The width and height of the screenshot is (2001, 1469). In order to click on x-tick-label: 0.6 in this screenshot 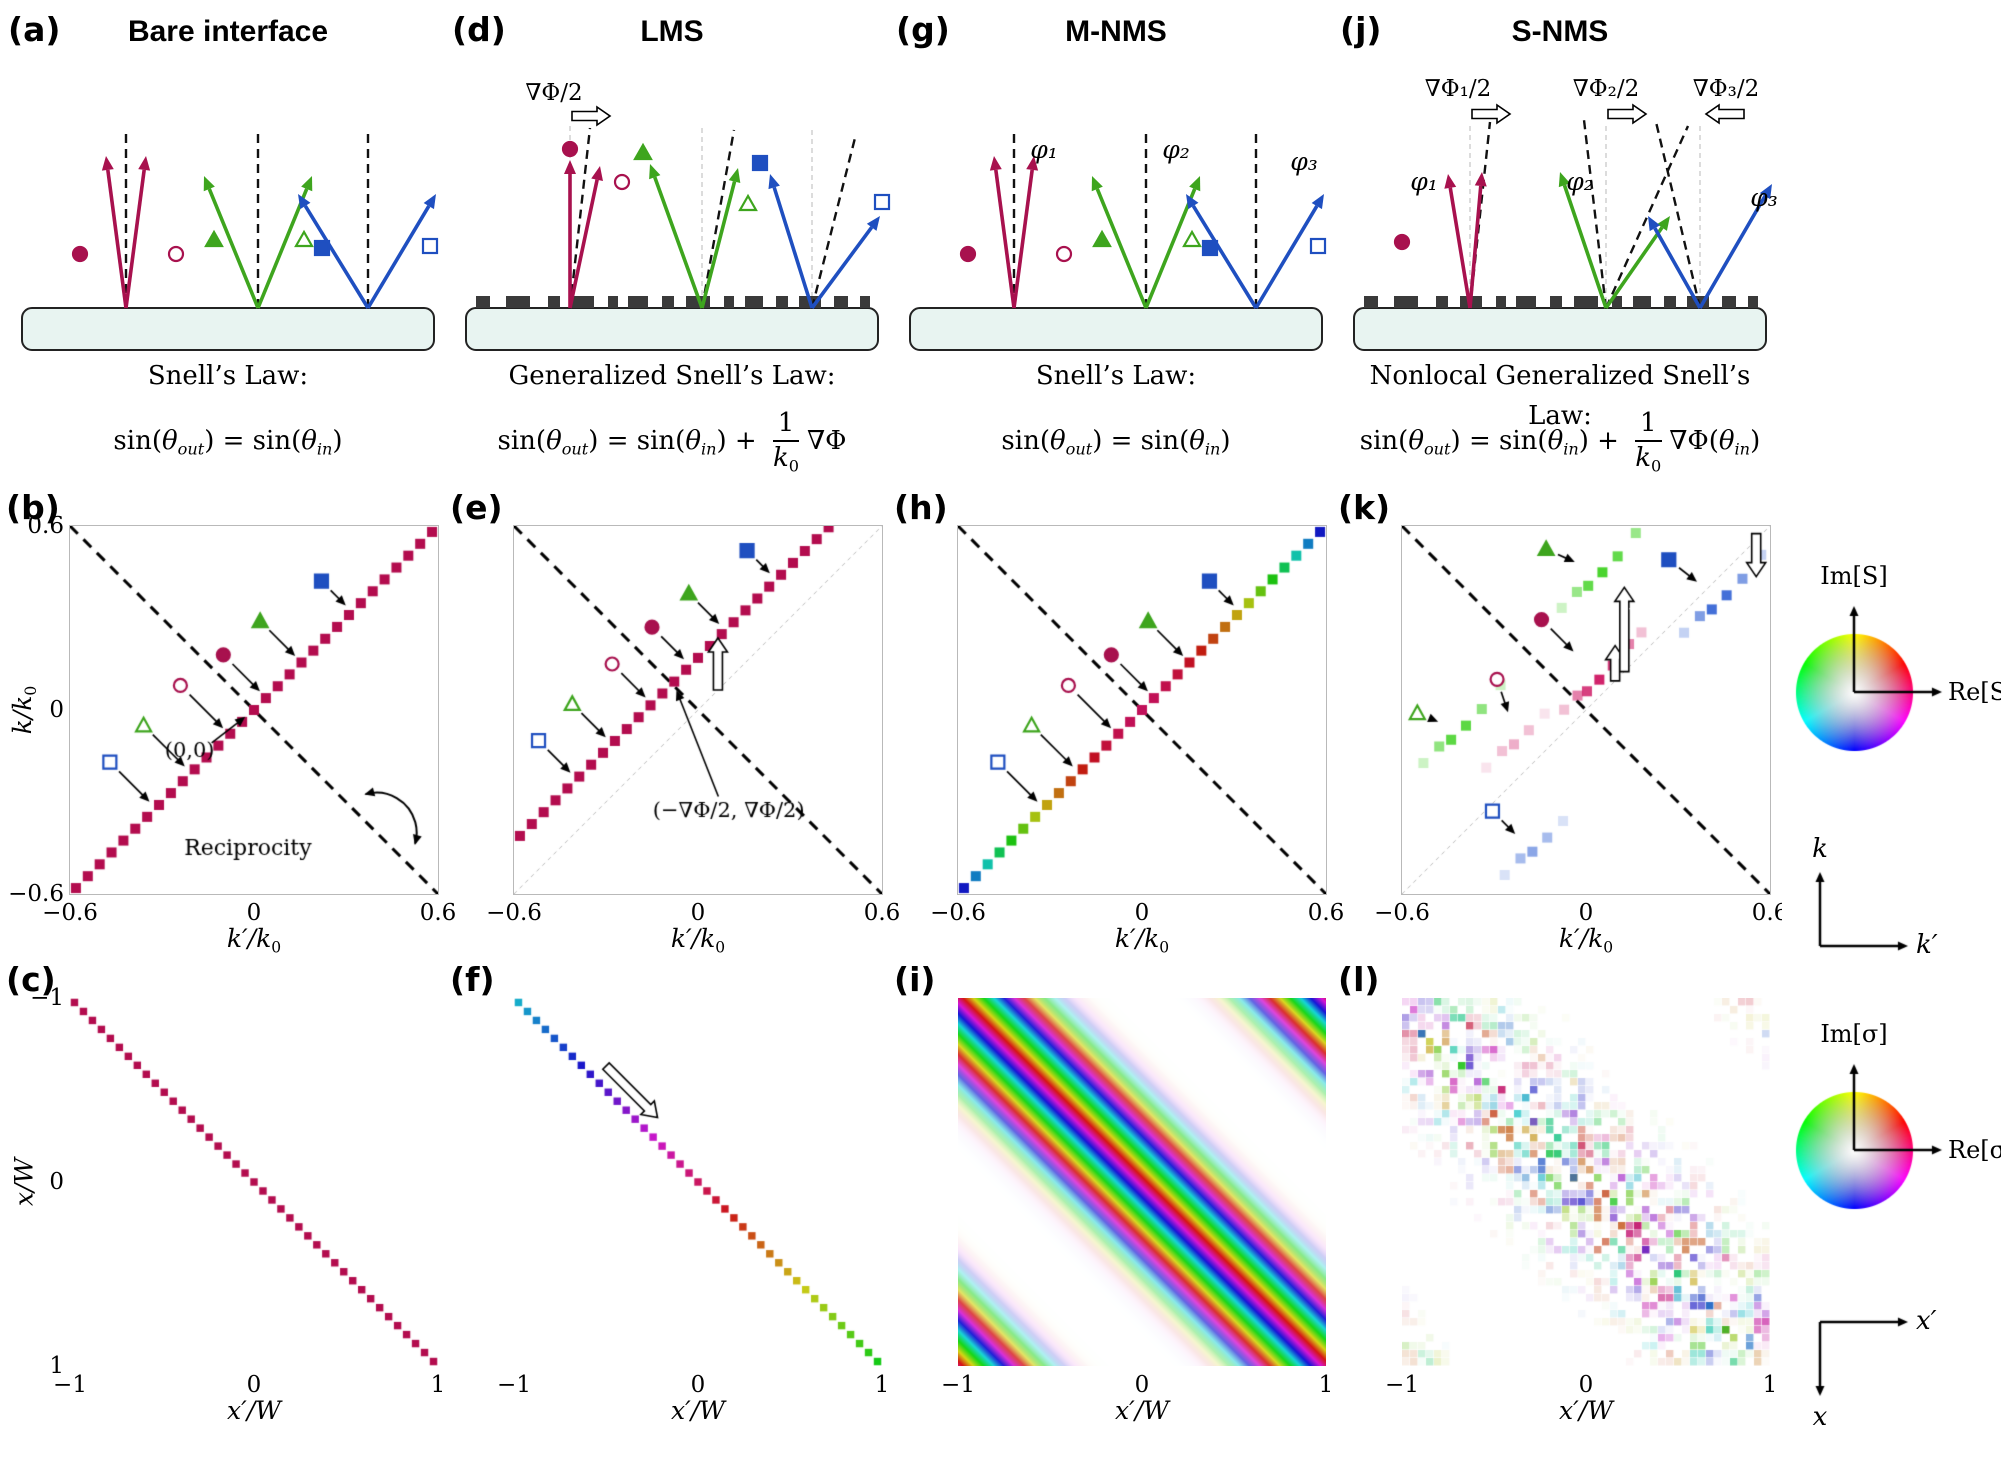, I will do `click(882, 913)`.